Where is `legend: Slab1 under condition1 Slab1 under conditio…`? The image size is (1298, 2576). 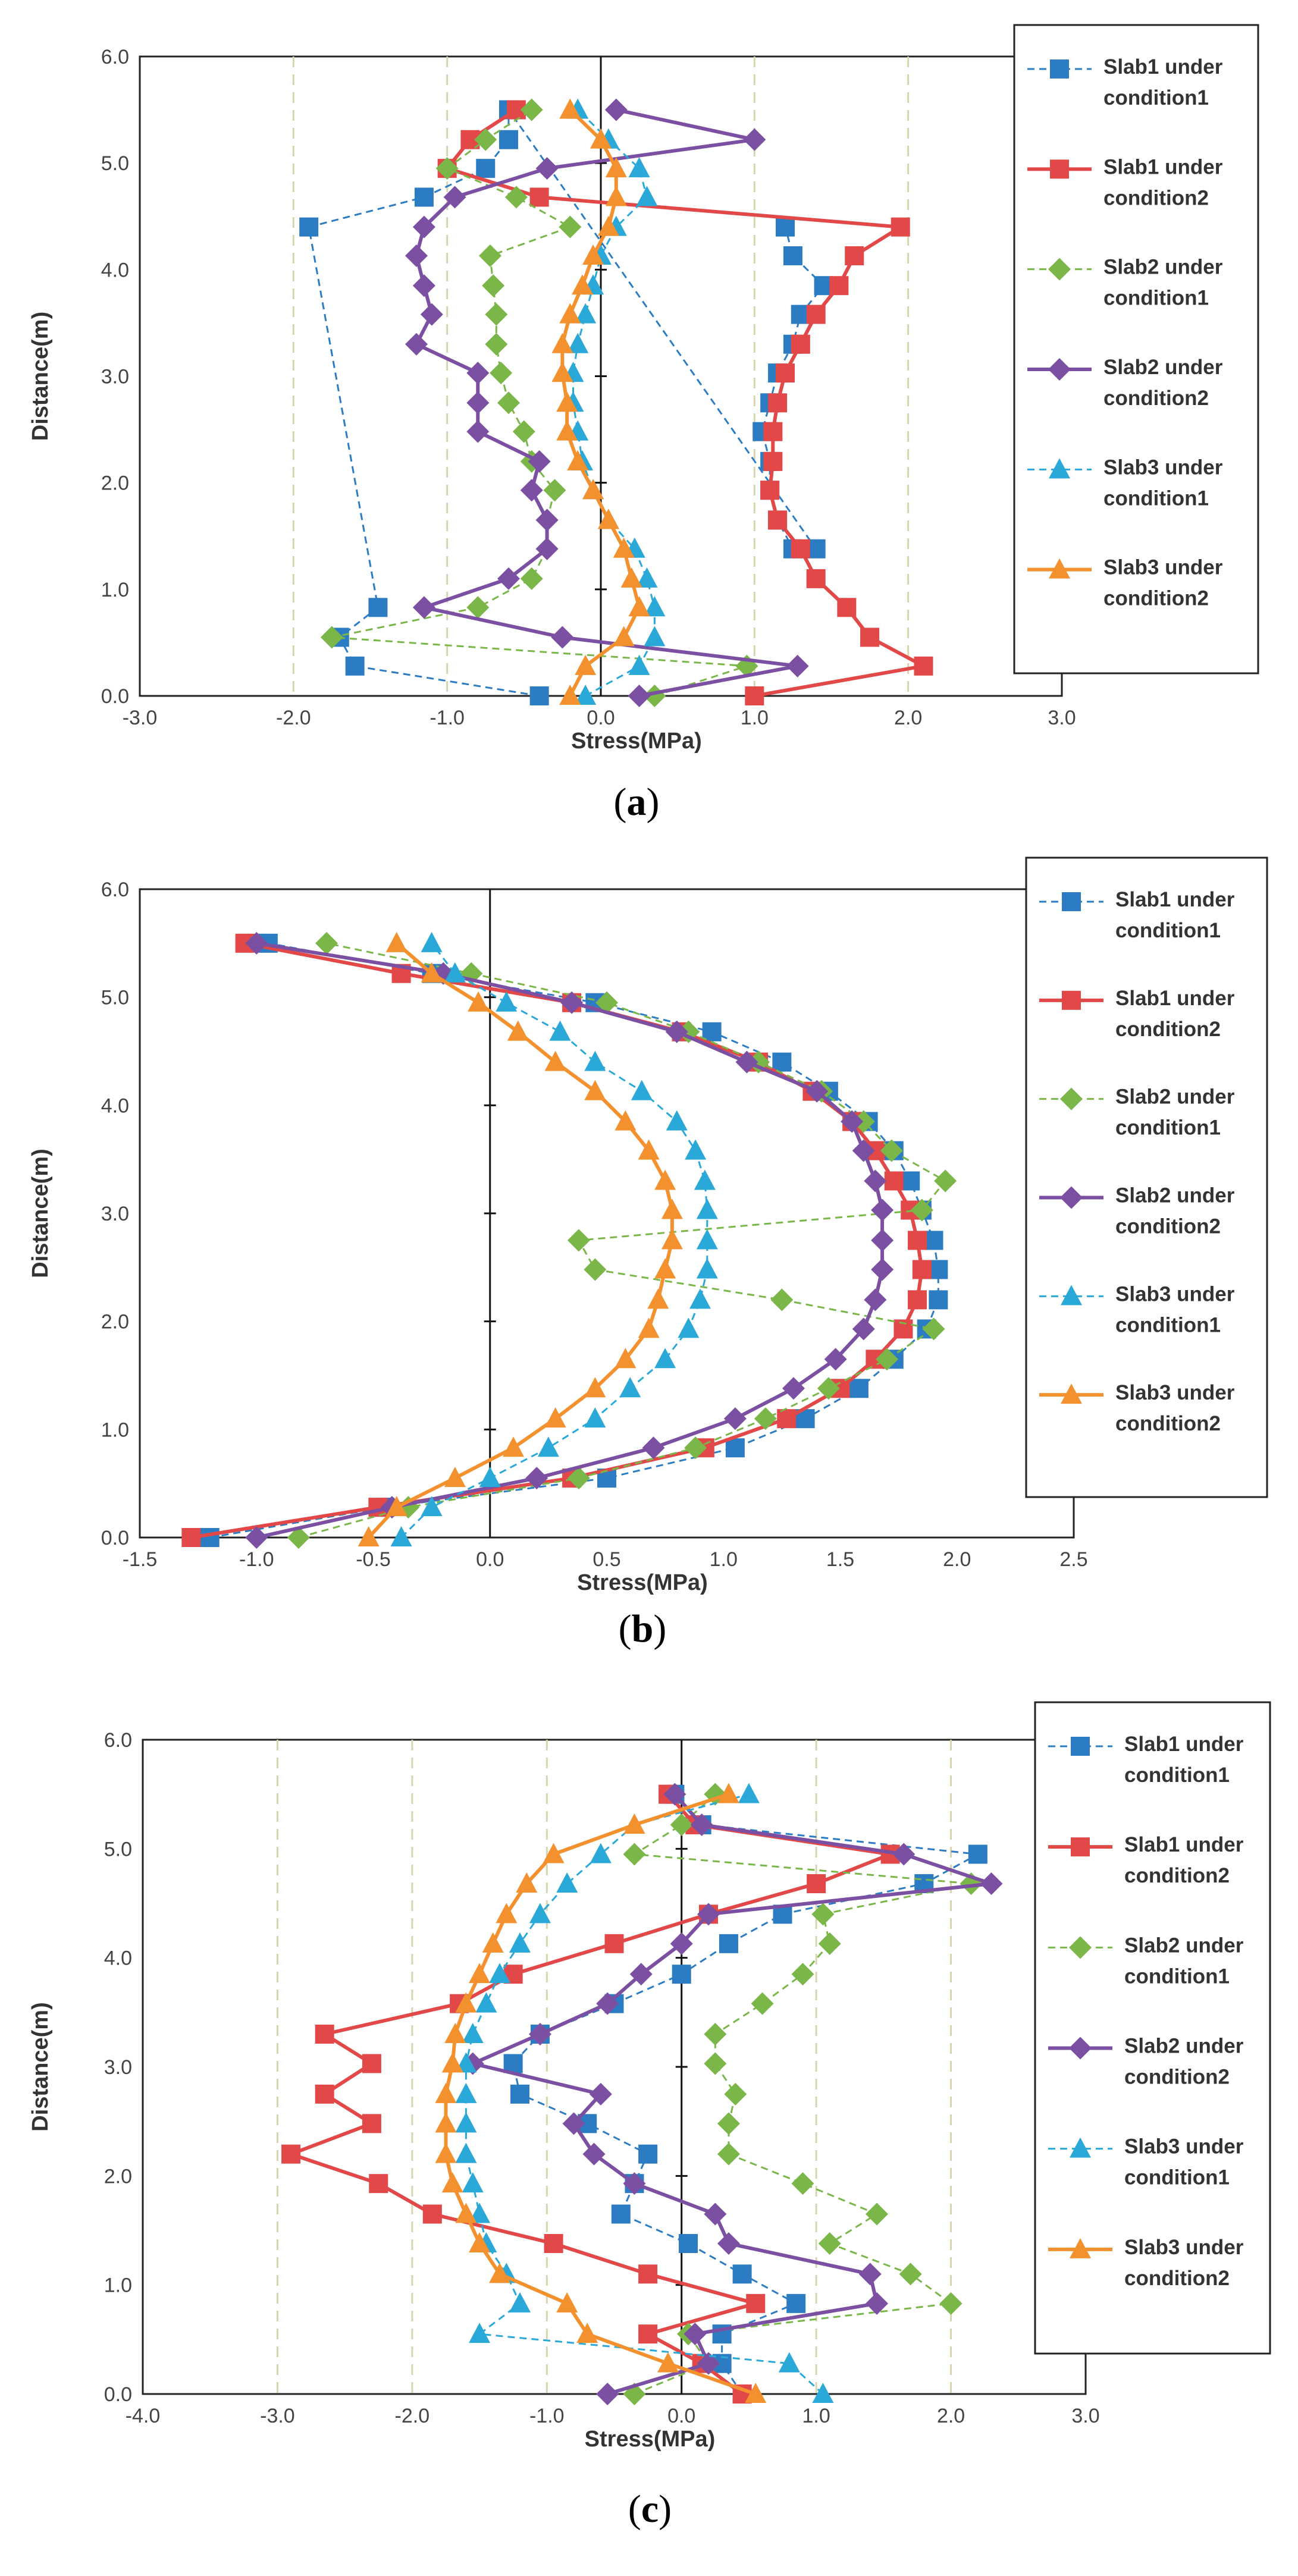
legend: Slab1 under condition1 Slab1 under conditio… is located at coordinates (1152, 2028).